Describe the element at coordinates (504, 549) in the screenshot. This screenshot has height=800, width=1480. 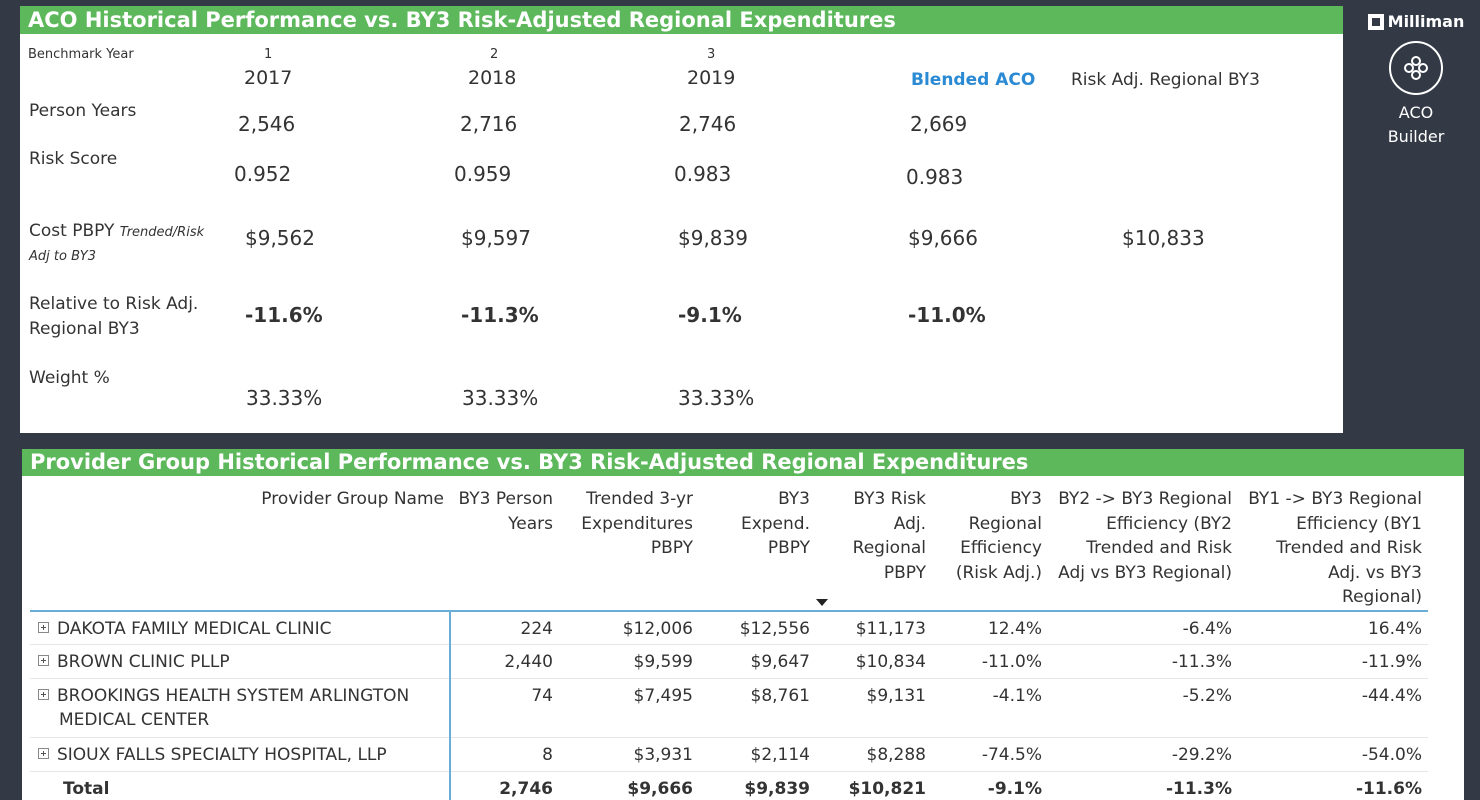
I see `header-by3-person-years: BY3 Person Years` at that location.